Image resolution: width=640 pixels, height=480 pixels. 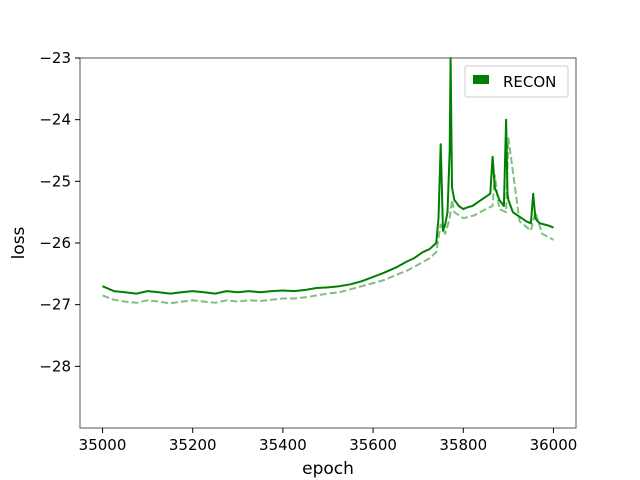 I want to click on y-tick-label: −24, so click(x=55, y=120).